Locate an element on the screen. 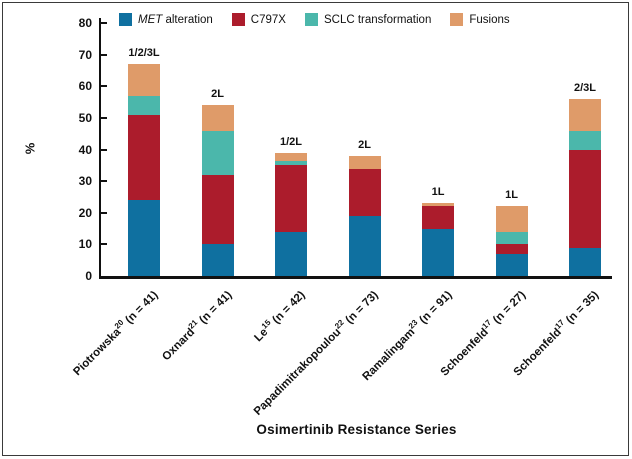 Image resolution: width=632 pixels, height=459 pixels. line-of-therapy-label: 2/3L is located at coordinates (584, 88).